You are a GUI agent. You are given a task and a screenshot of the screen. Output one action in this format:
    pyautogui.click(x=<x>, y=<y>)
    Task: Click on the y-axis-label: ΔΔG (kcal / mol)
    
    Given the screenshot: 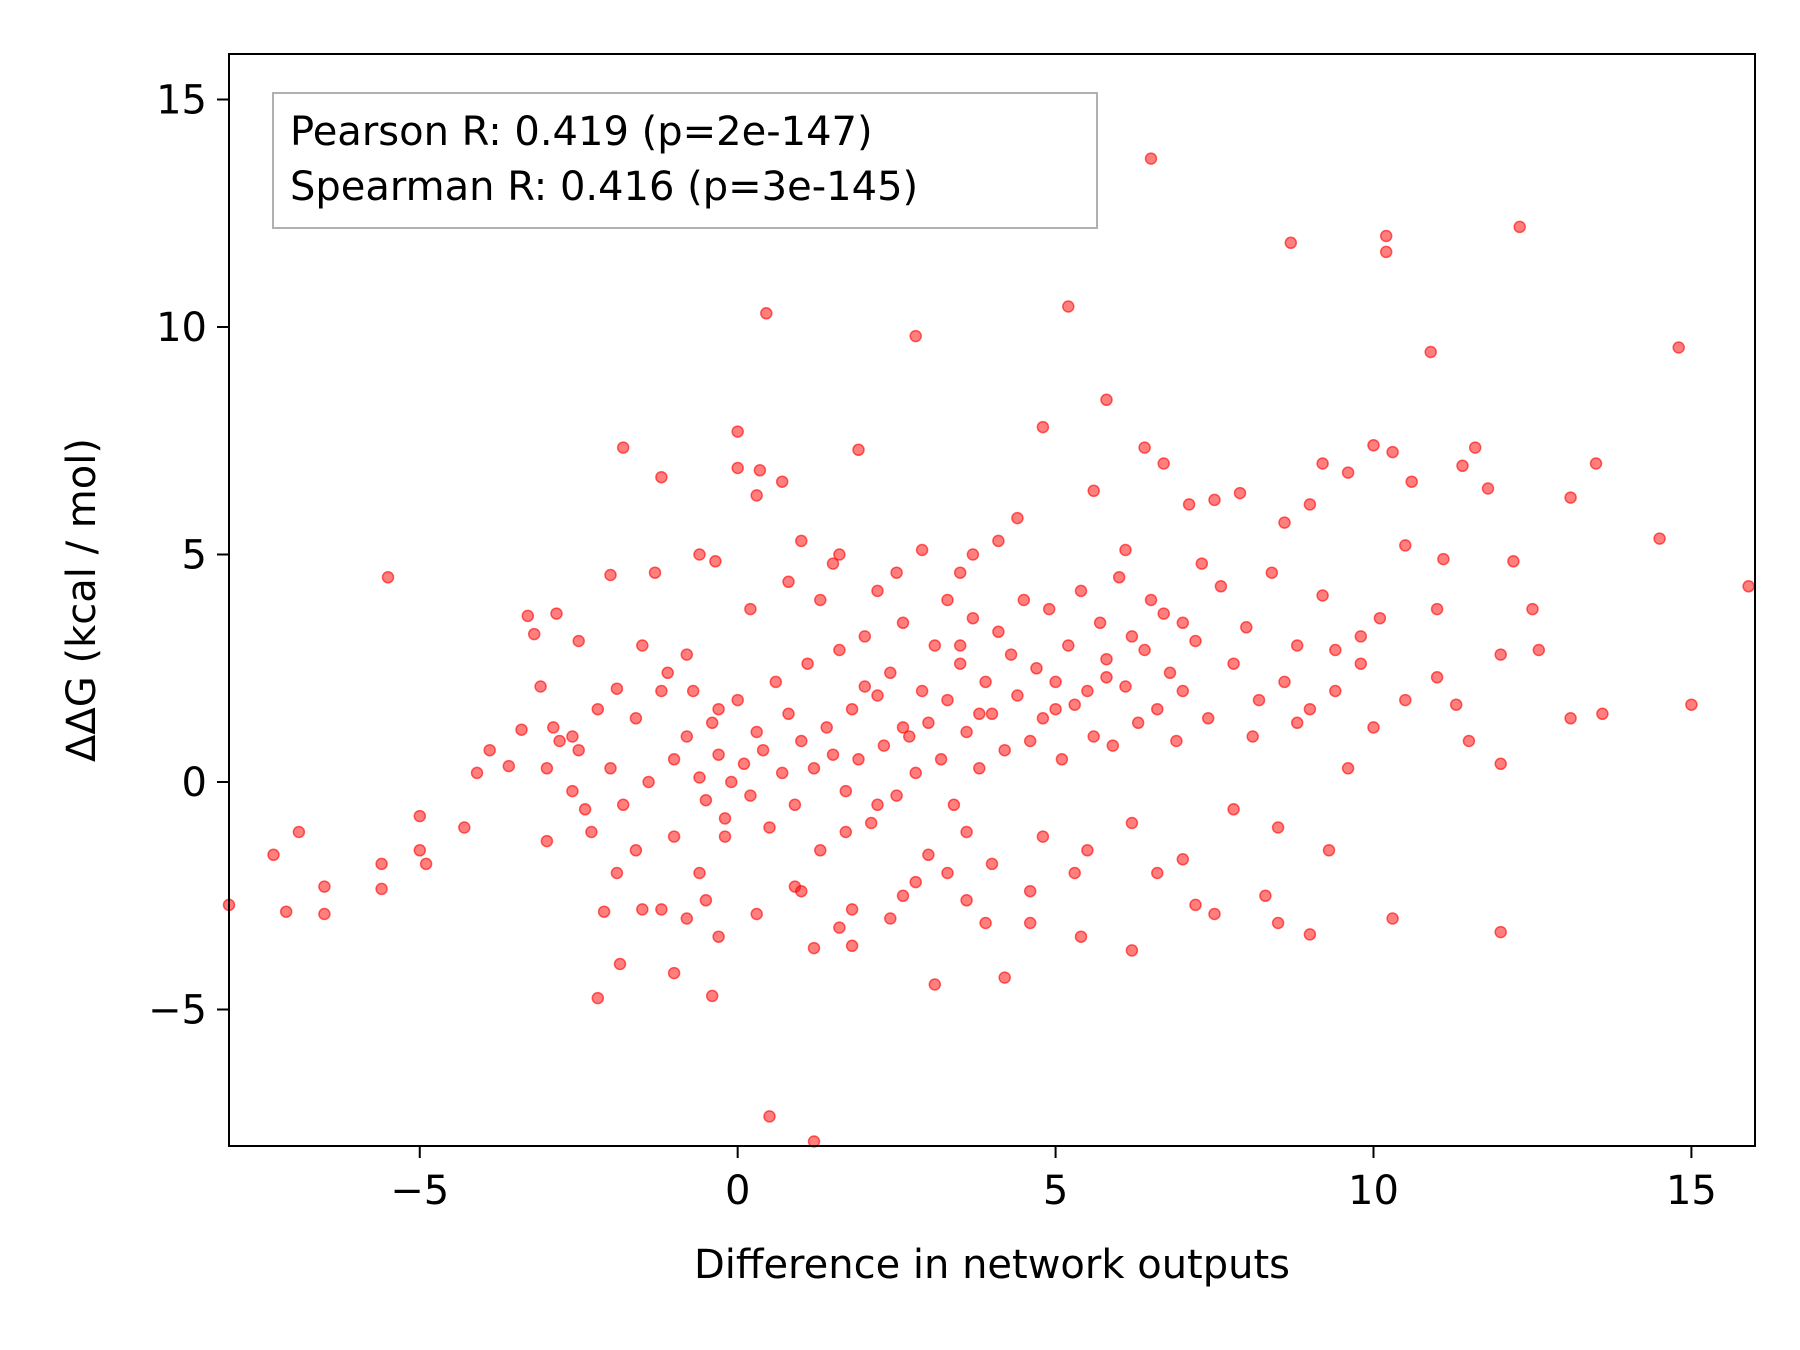 What is the action you would take?
    pyautogui.click(x=82, y=600)
    